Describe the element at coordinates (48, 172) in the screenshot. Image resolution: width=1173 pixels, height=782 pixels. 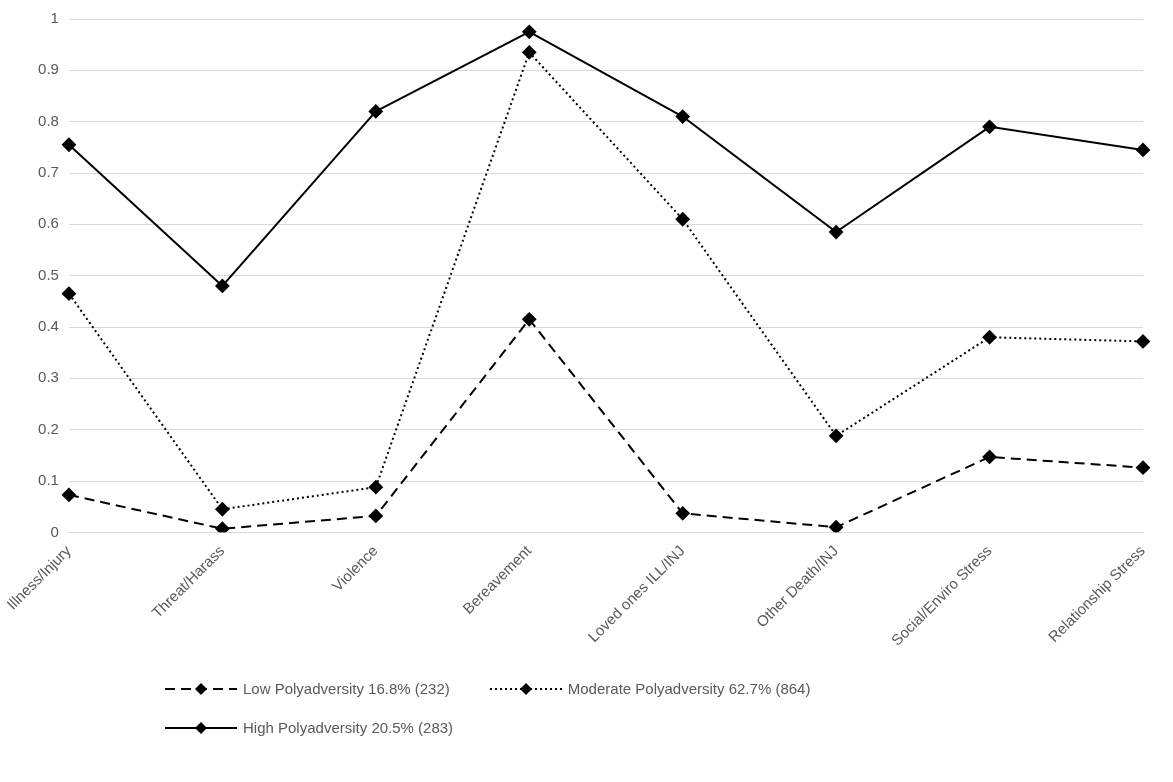
I see `y-tick-label: 0.7` at that location.